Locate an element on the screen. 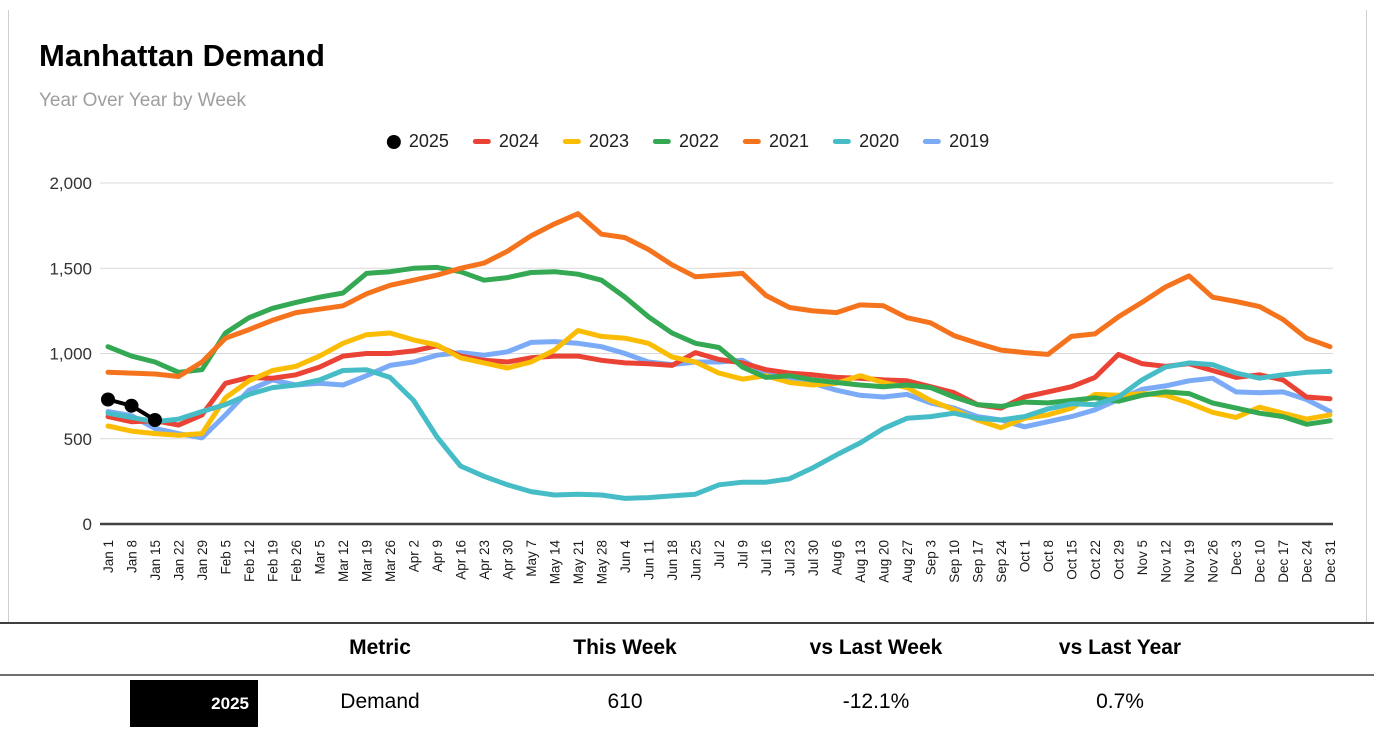  x-tick-label-aug-6: Aug 6 is located at coordinates (837, 557).